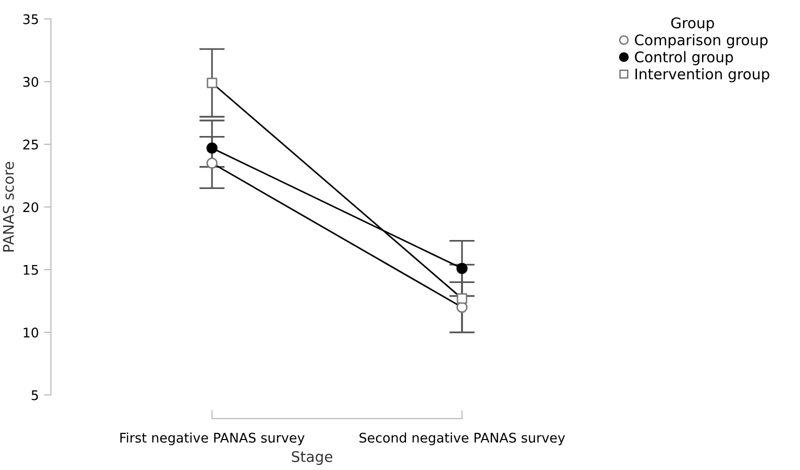  What do you see at coordinates (683, 58) in the screenshot?
I see `legend-label: Control group` at bounding box center [683, 58].